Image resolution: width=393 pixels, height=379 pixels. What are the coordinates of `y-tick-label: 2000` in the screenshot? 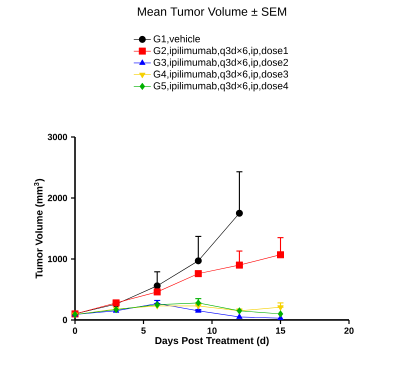 It's located at (58, 198).